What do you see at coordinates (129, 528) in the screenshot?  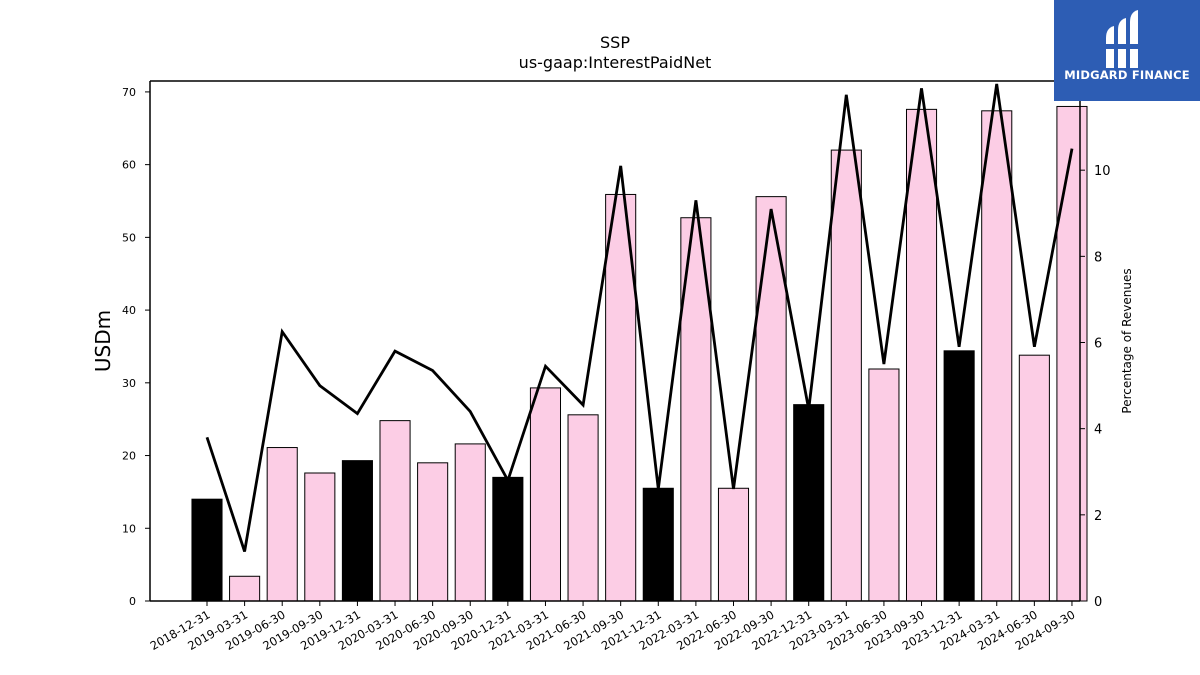 I see `y-tick-label: 10` at bounding box center [129, 528].